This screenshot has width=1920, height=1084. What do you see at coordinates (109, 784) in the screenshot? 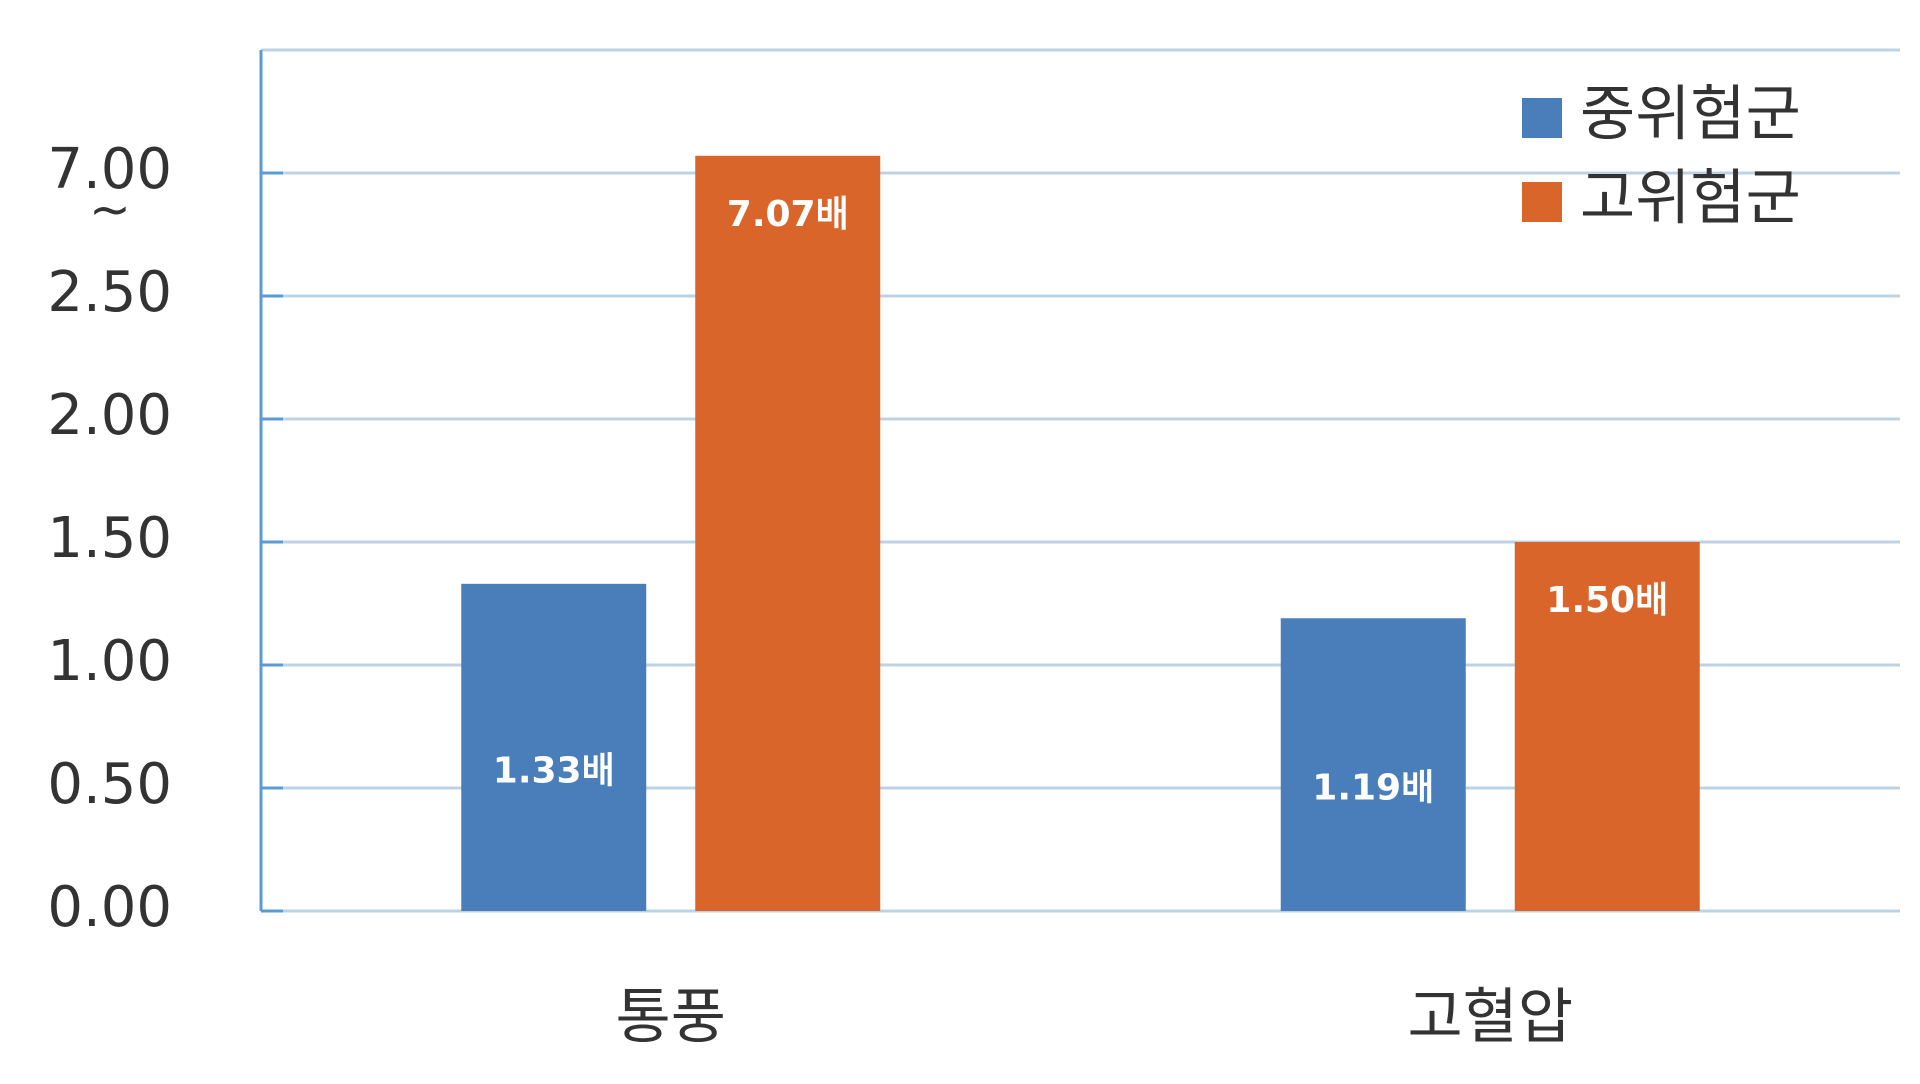
I see `y-tick-label: 0.50` at bounding box center [109, 784].